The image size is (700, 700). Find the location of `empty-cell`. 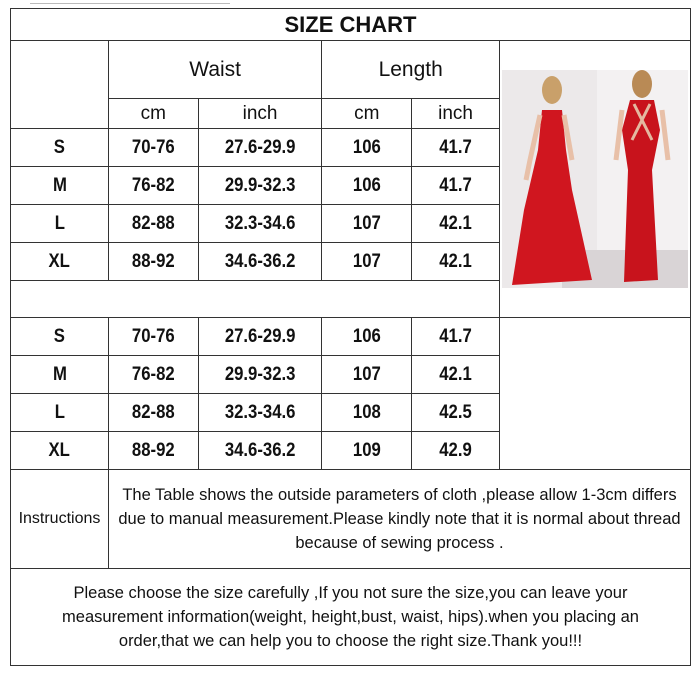

empty-cell is located at coordinates (595, 393).